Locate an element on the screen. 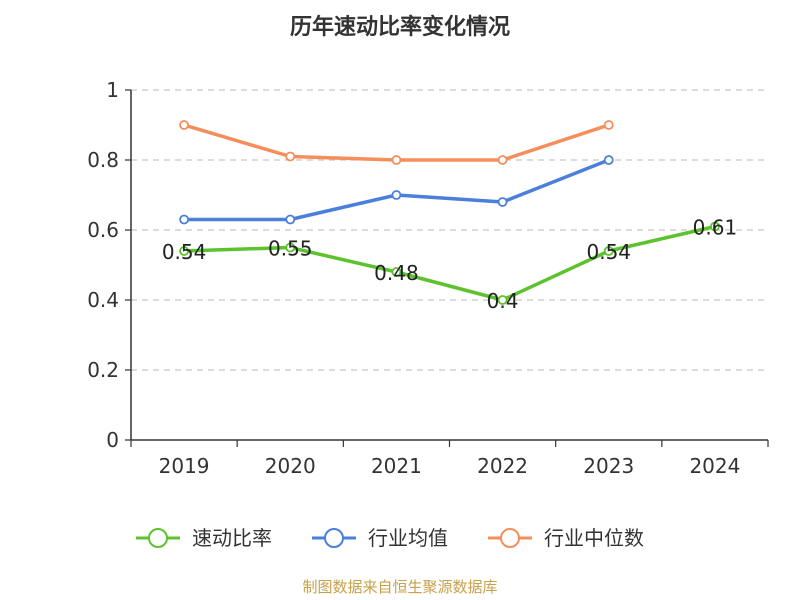 The height and width of the screenshot is (600, 800). data-label: 0.55 is located at coordinates (290, 249).